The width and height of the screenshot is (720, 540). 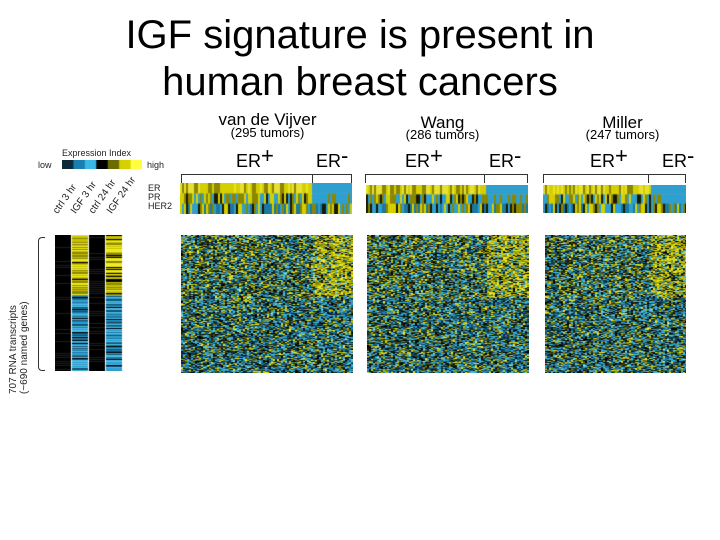 What do you see at coordinates (267, 132) in the screenshot?
I see `study-count: (295 tumors)` at bounding box center [267, 132].